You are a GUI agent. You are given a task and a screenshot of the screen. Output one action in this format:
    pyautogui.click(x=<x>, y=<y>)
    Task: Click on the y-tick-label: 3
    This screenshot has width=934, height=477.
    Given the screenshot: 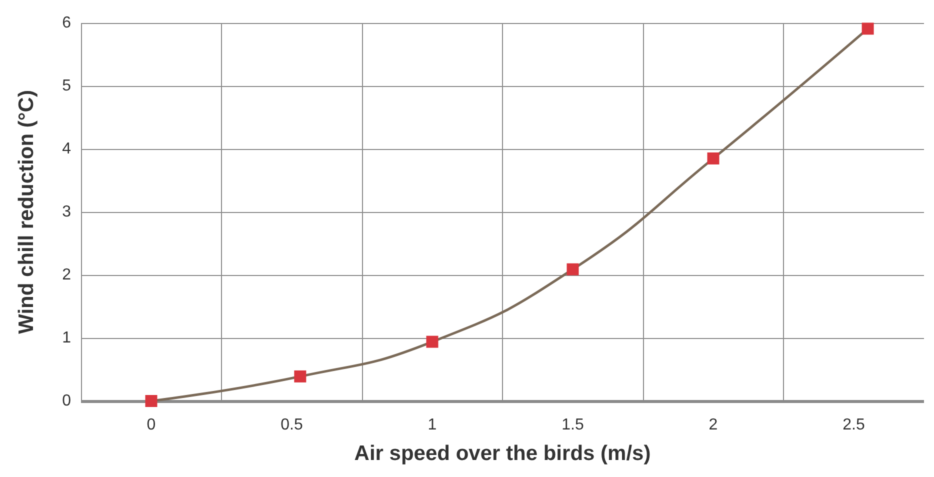 What is the action you would take?
    pyautogui.click(x=67, y=212)
    